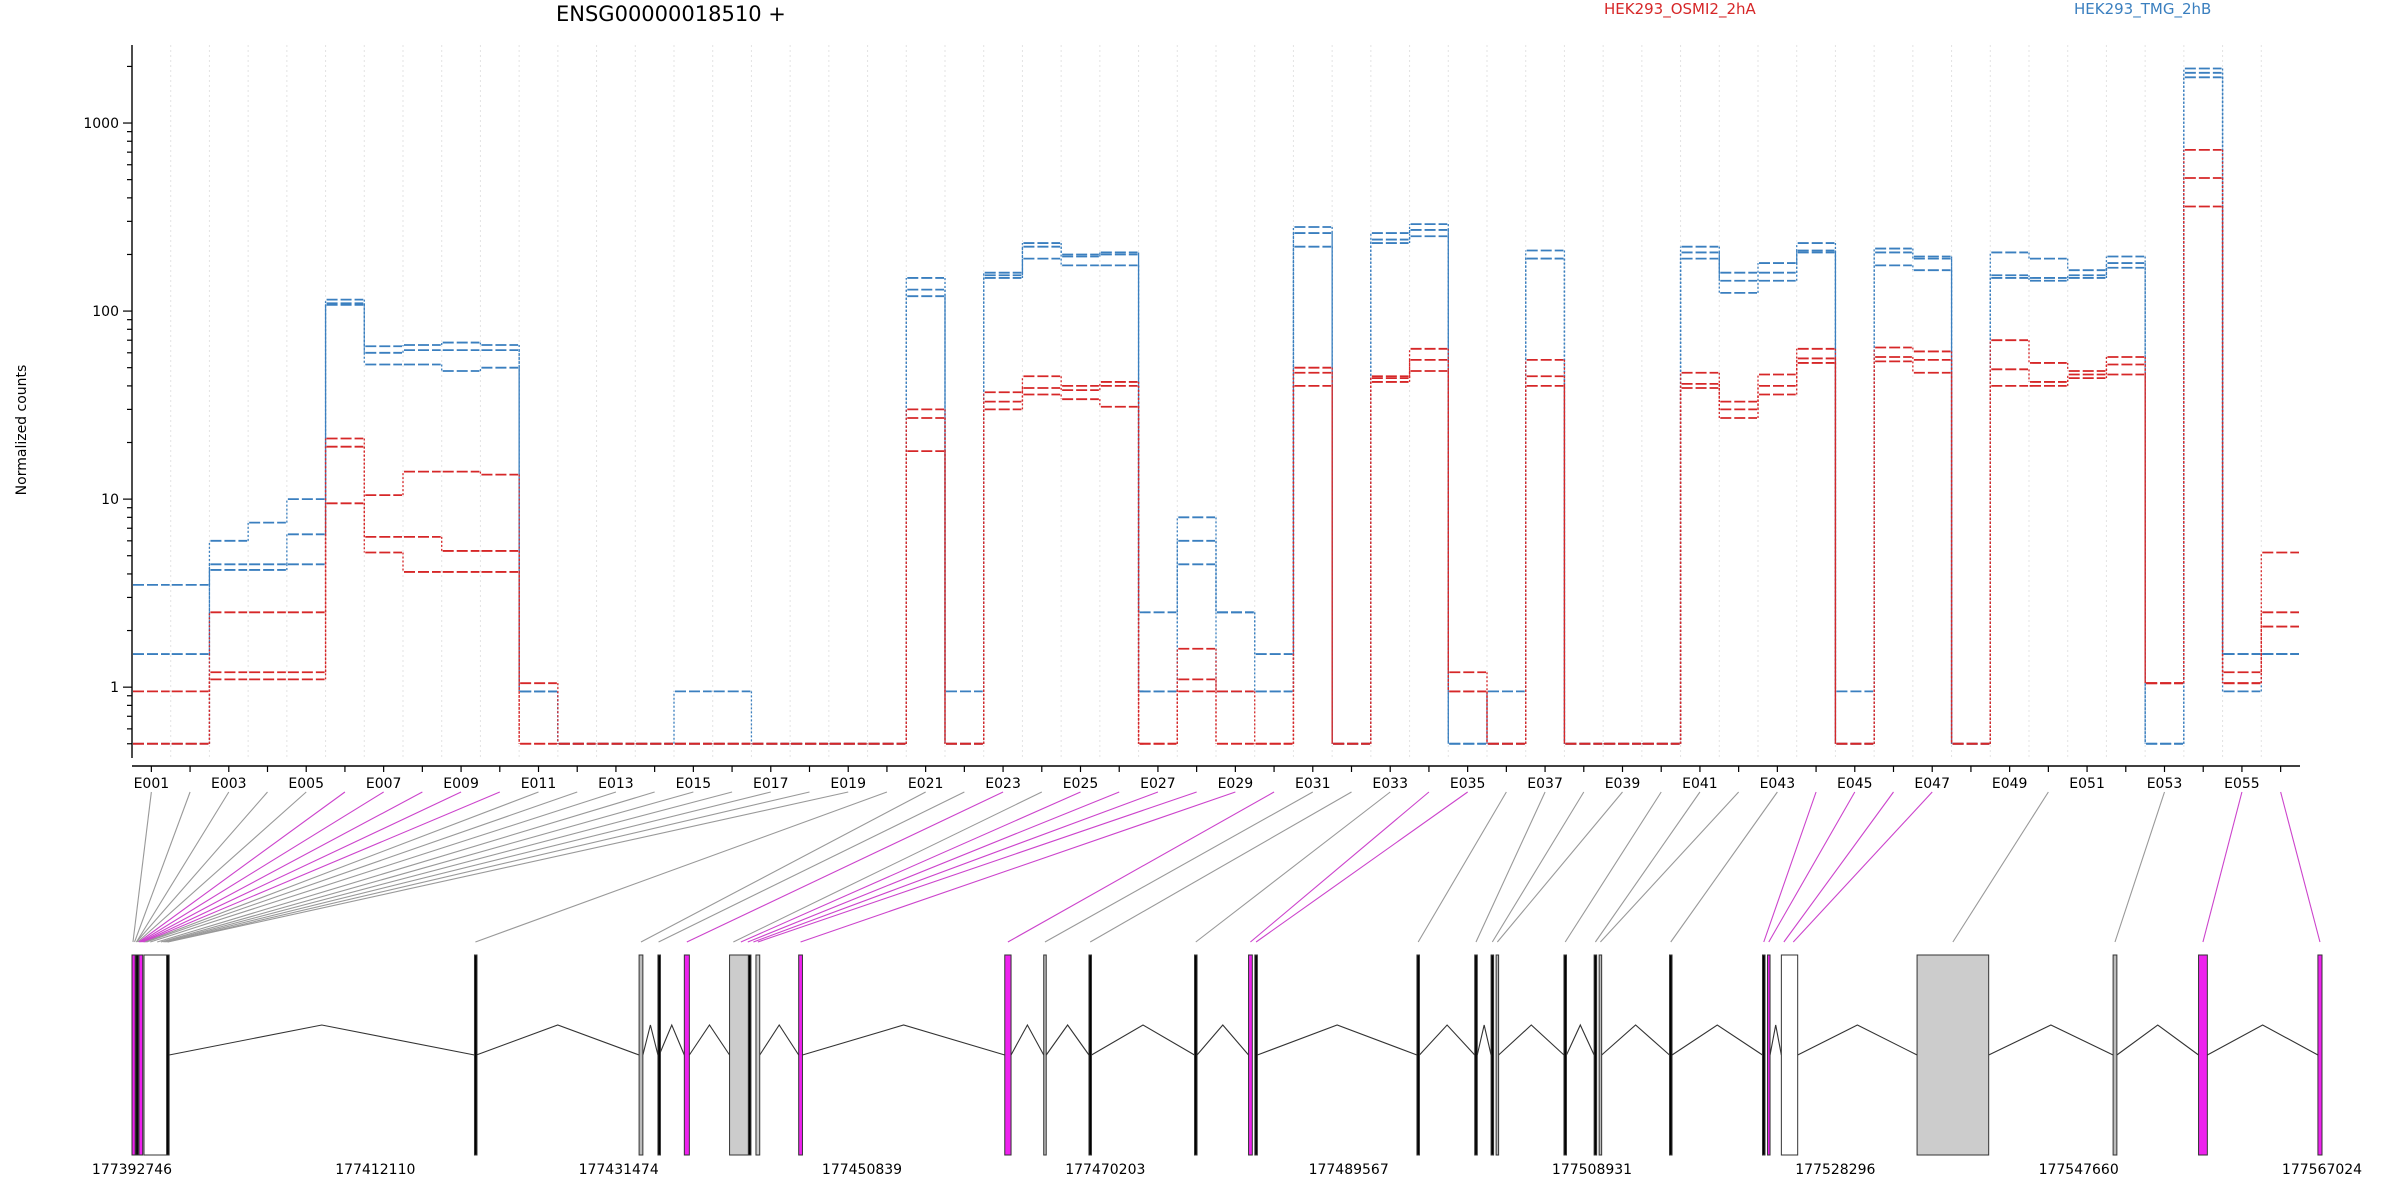 The width and height of the screenshot is (2400, 1200). Describe the element at coordinates (2010, 784) in the screenshot. I see `x-tick-label: E049` at that location.